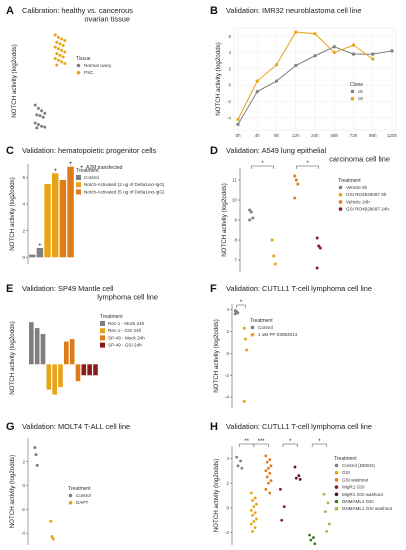 This screenshot has width=406, height=550. Describe the element at coordinates (367, 209) in the screenshot. I see `legend-entry: GSI RO4929097 24h` at that location.